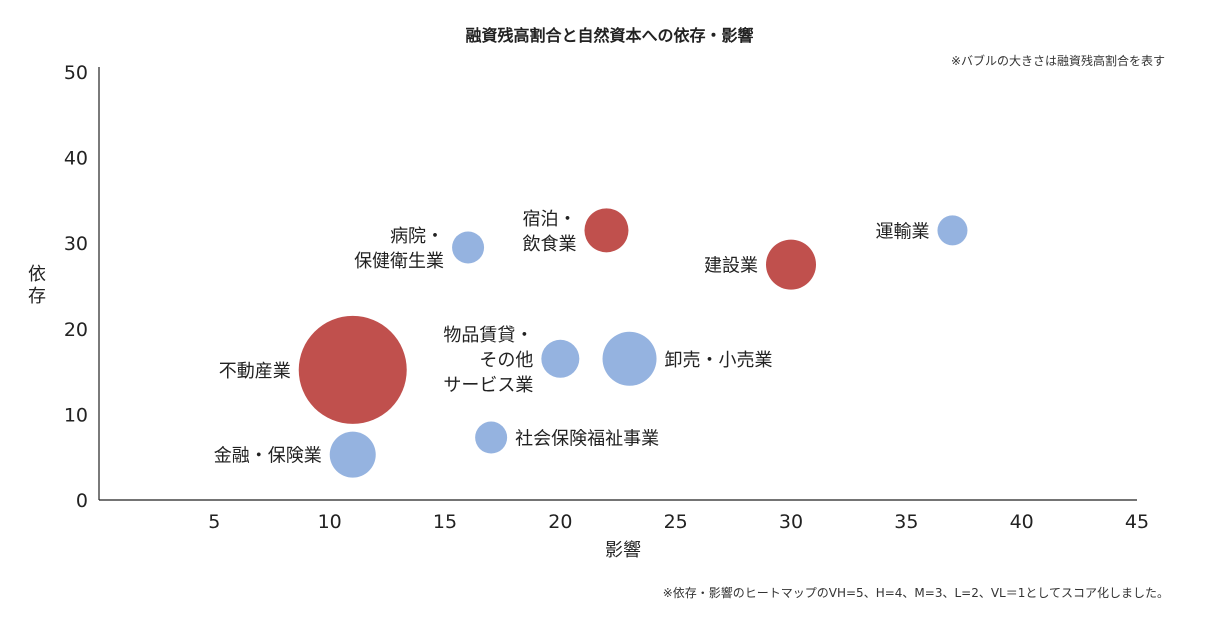 The width and height of the screenshot is (1219, 622). What do you see at coordinates (549, 219) in the screenshot?
I see `bubble-label: 宿泊・` at bounding box center [549, 219].